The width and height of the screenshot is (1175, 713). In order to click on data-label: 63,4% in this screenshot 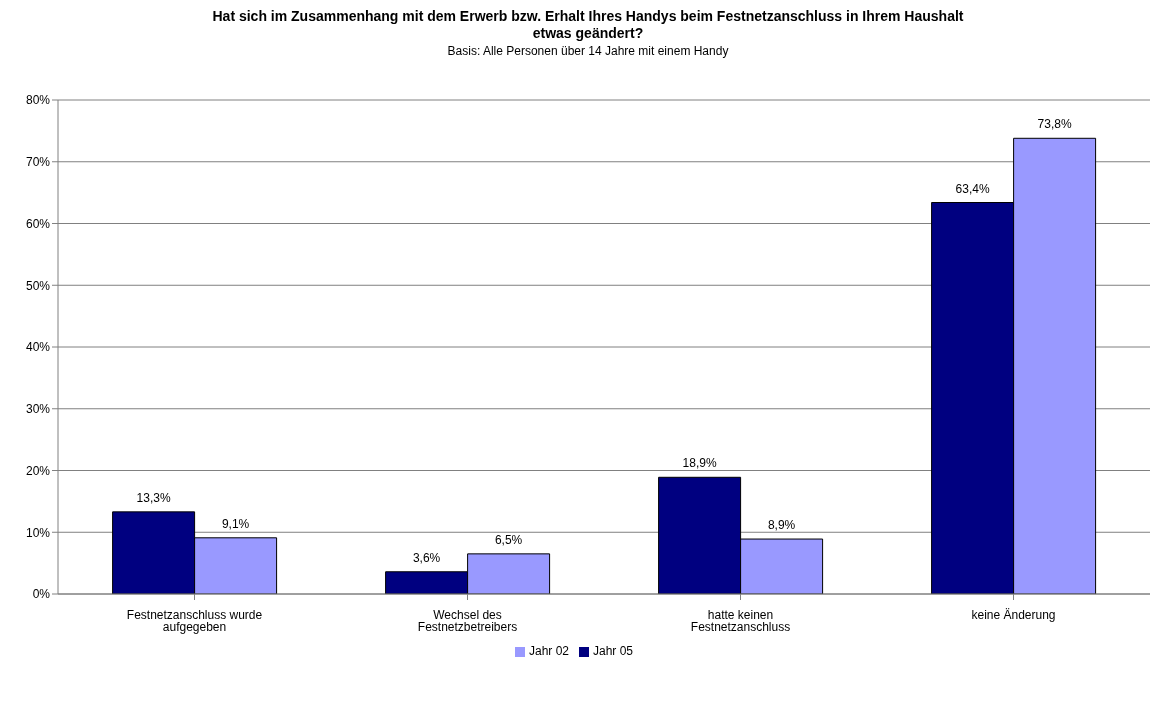, I will do `click(972, 188)`.